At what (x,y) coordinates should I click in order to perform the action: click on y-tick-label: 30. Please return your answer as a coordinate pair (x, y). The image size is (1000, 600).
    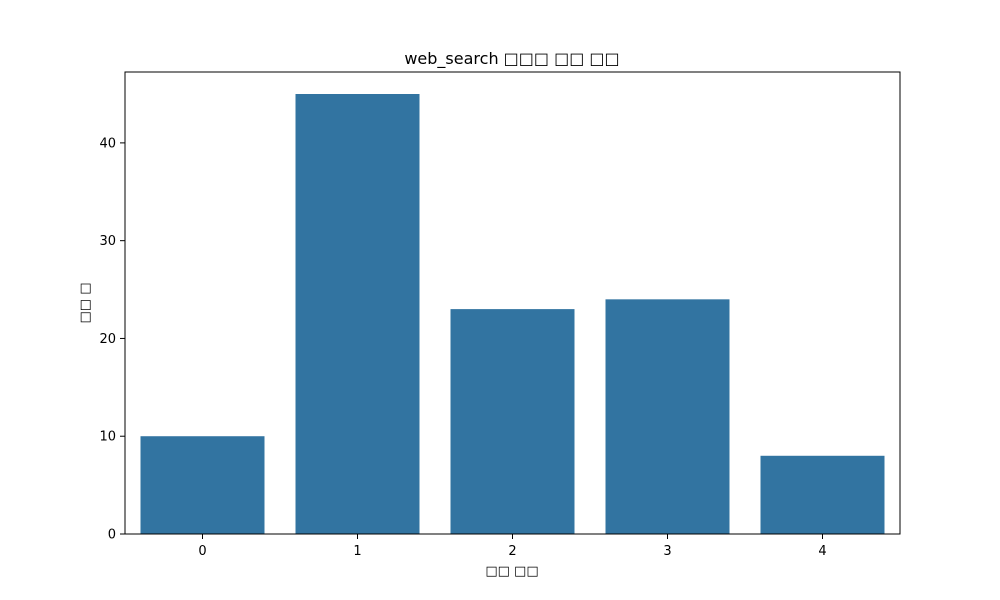
    Looking at the image, I should click on (107, 241).